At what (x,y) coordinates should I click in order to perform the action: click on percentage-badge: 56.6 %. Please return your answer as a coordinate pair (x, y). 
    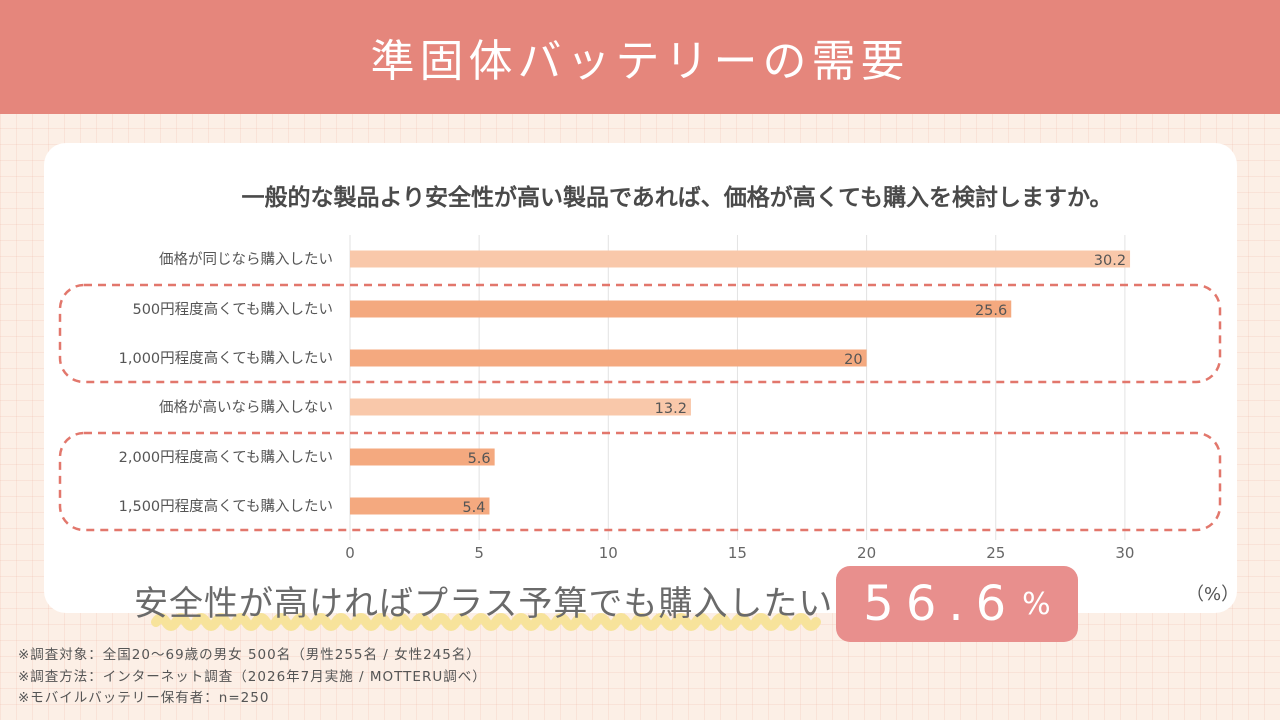
    Looking at the image, I should click on (957, 604).